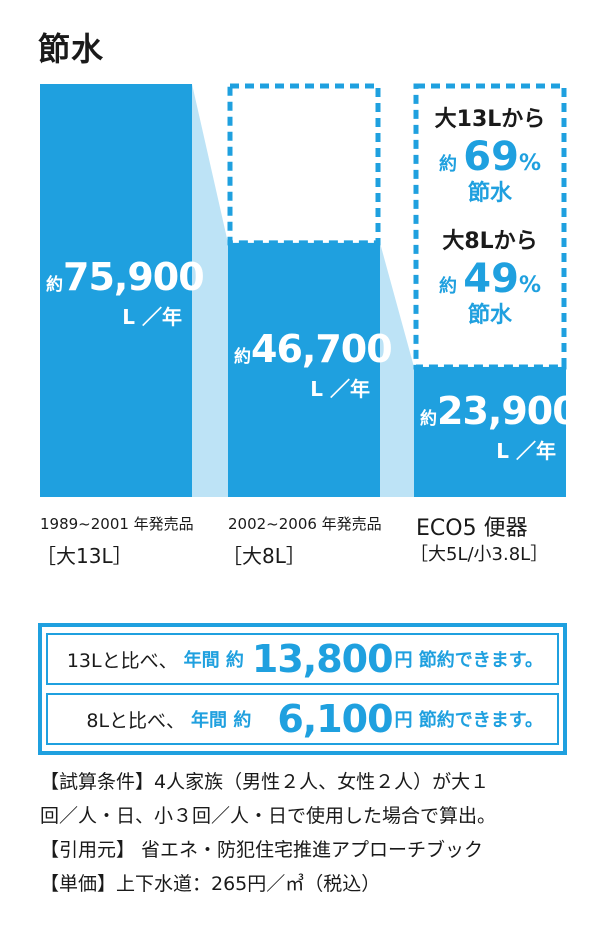 The height and width of the screenshot is (934, 607). Describe the element at coordinates (136, 720) in the screenshot. I see `comparison-lead: 8Lと比べ、` at that location.